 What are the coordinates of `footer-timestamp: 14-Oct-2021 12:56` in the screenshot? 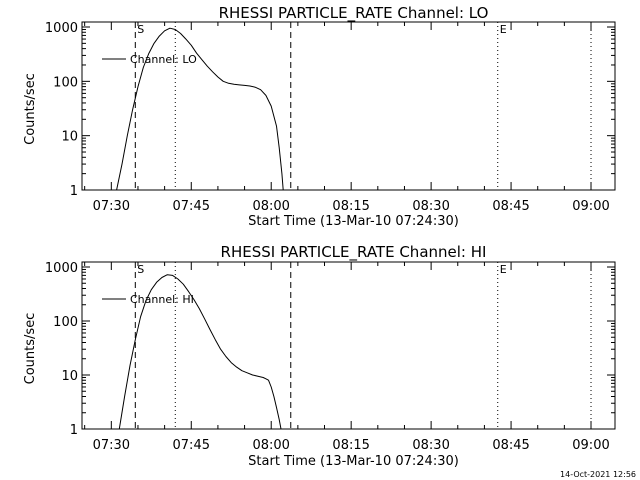 It's located at (598, 474).